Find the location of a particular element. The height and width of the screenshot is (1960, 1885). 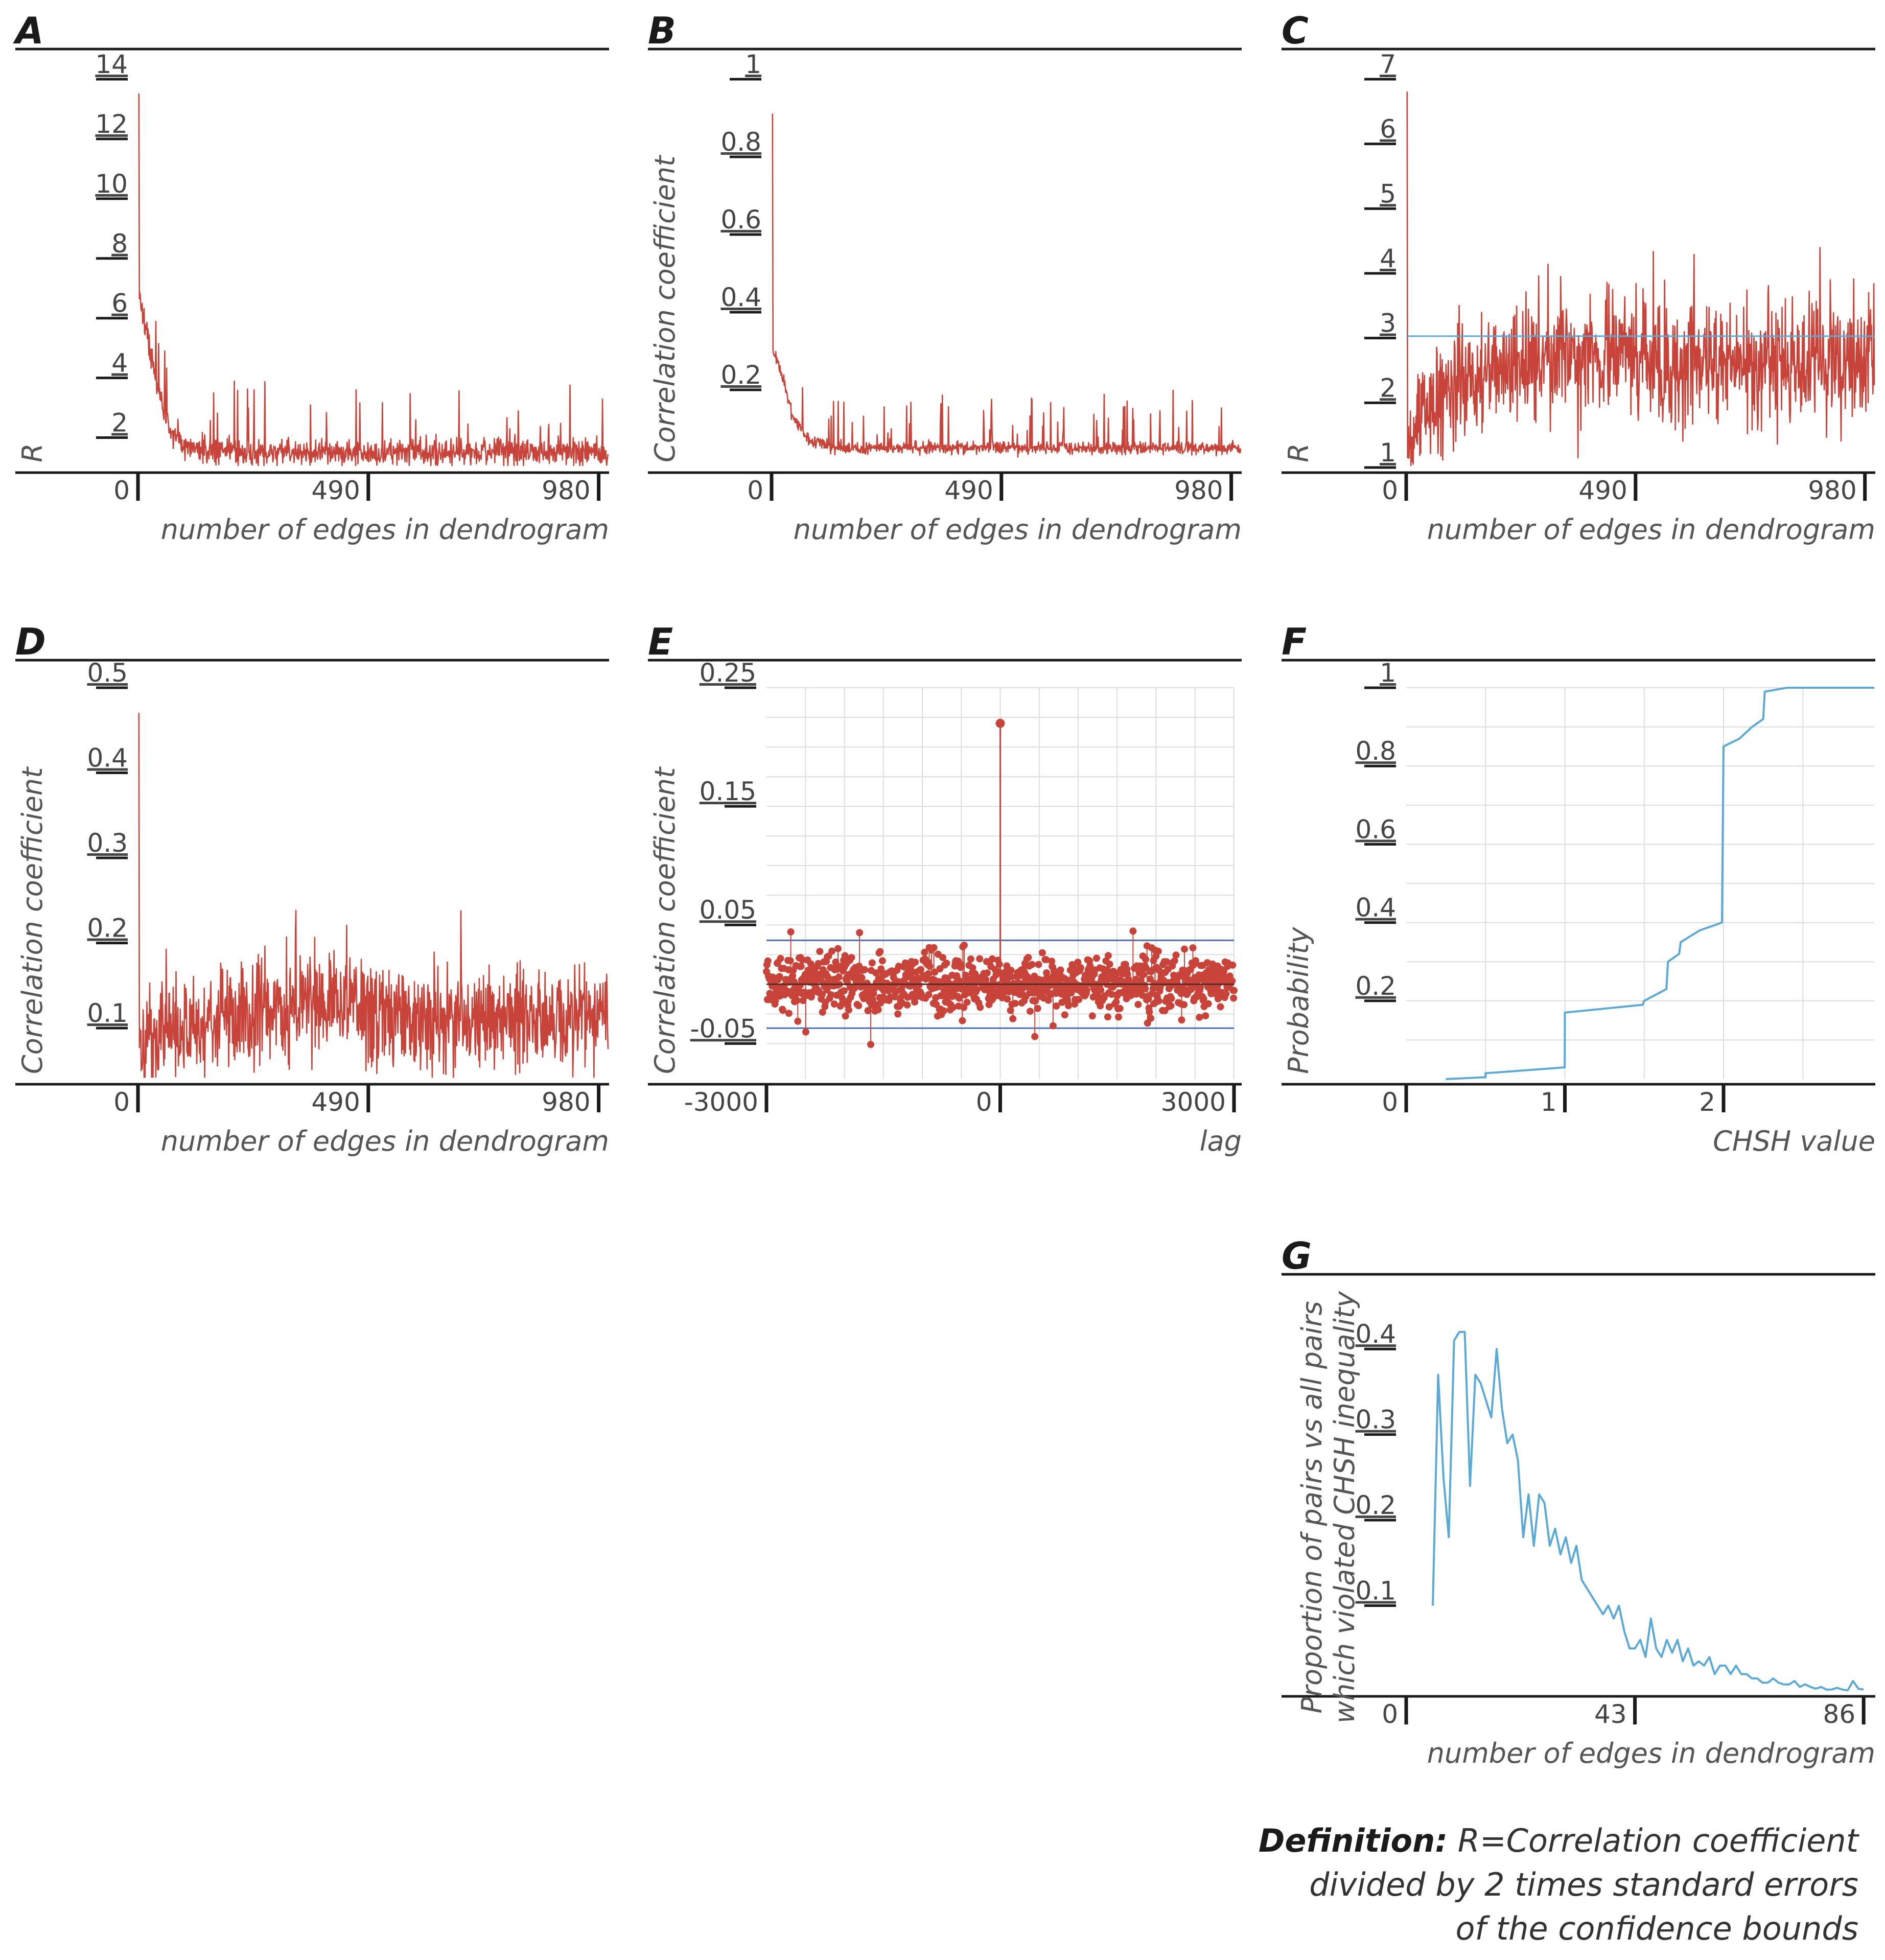

y-tick-label: 0.1 is located at coordinates (107, 1013).